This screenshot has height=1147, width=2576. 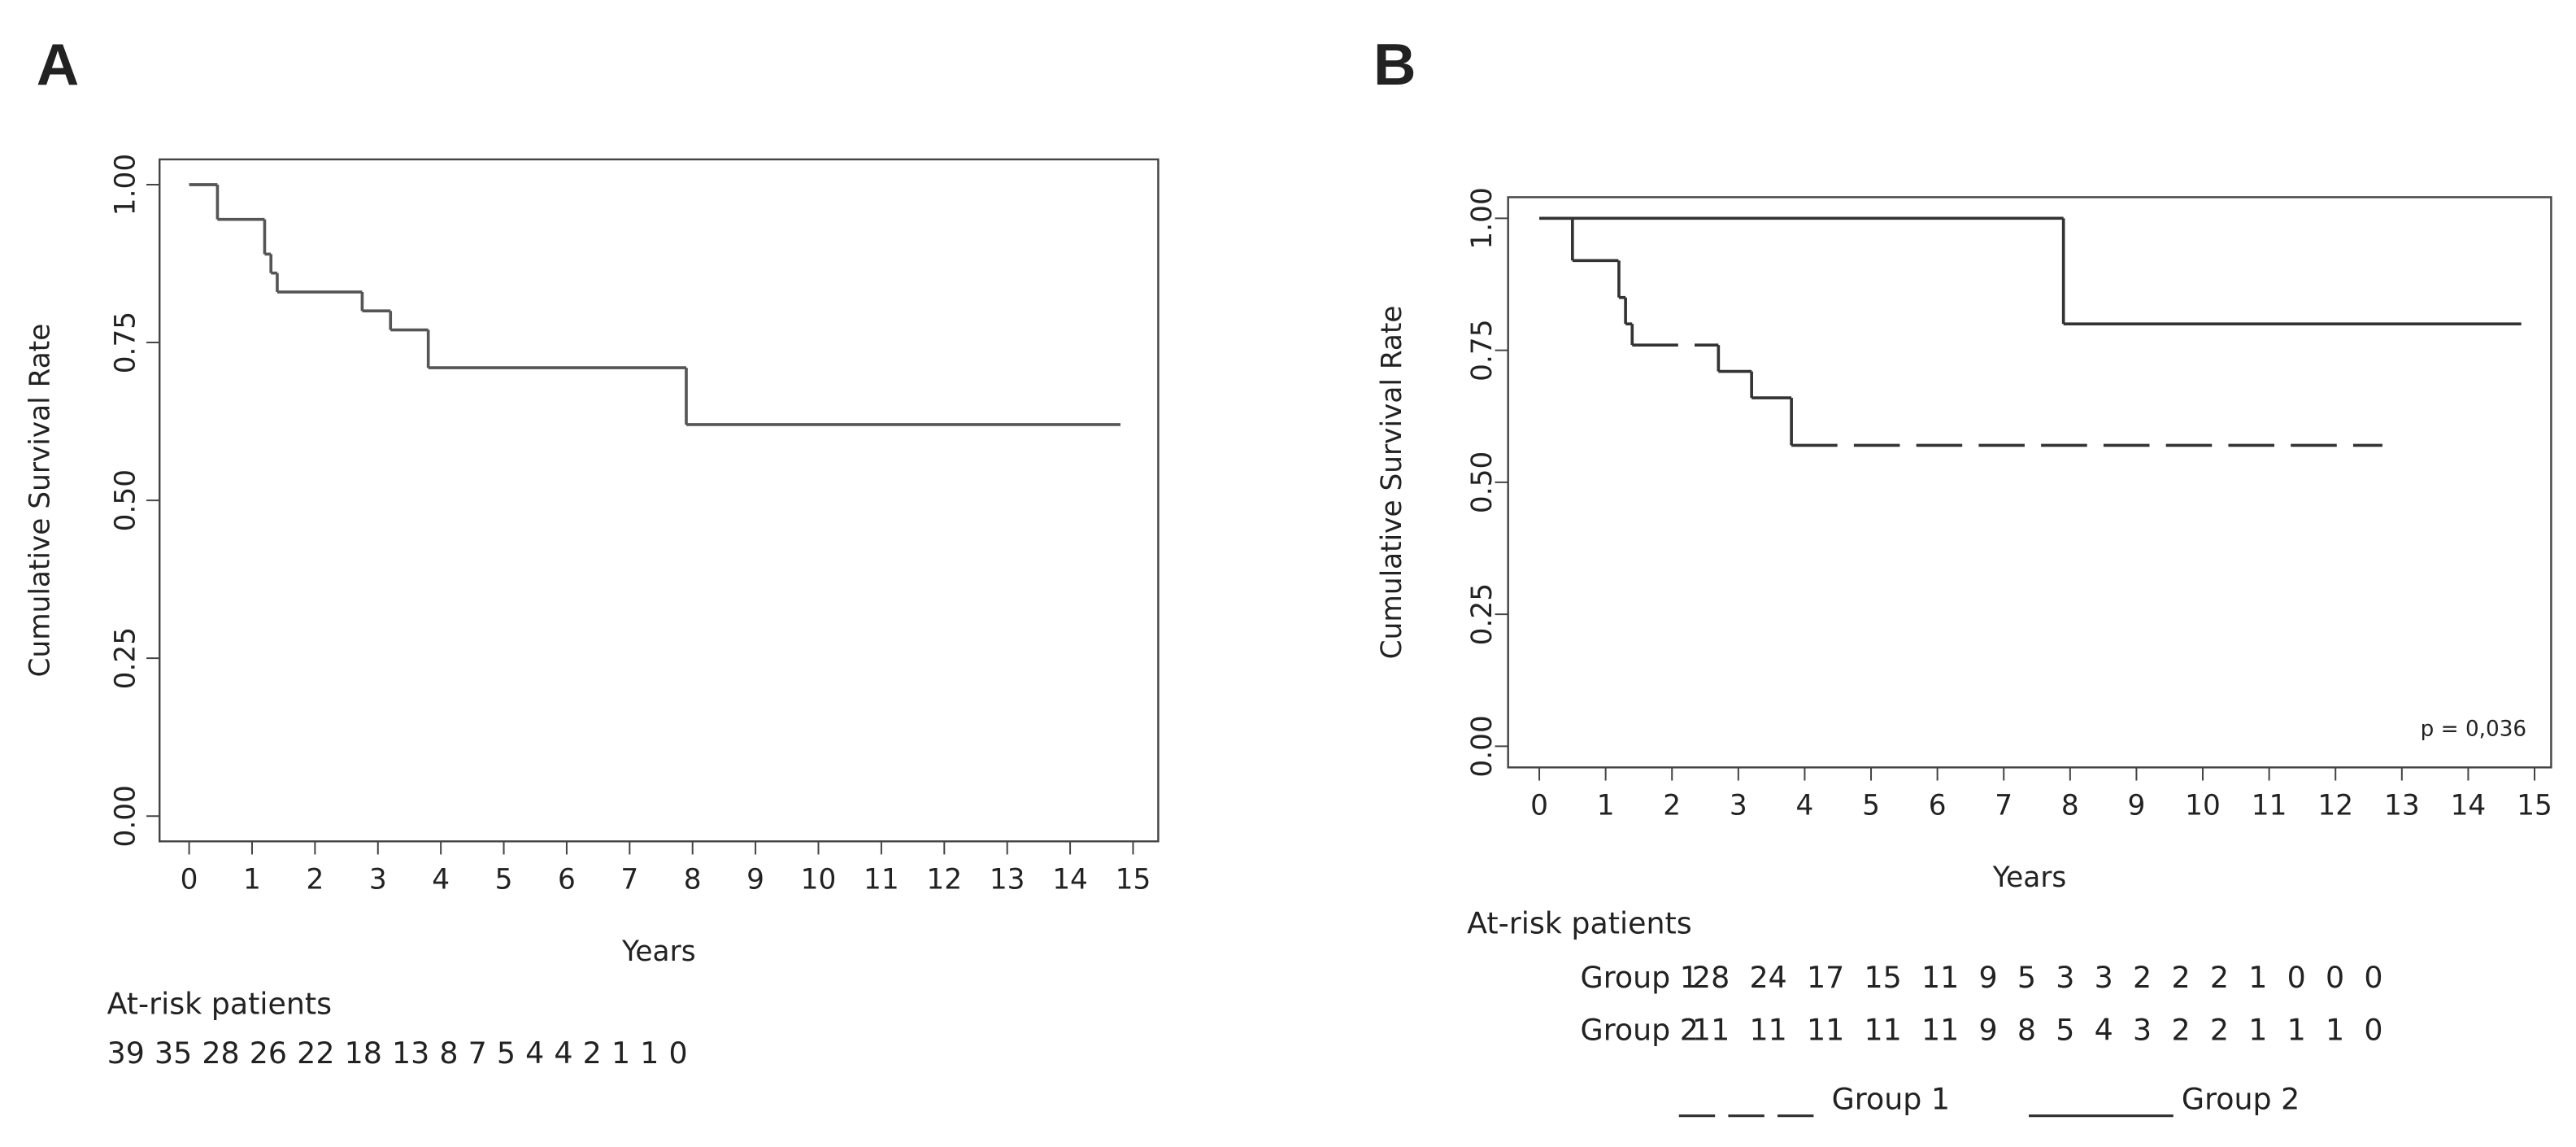 I want to click on annotation: p = 0,036, so click(x=2474, y=729).